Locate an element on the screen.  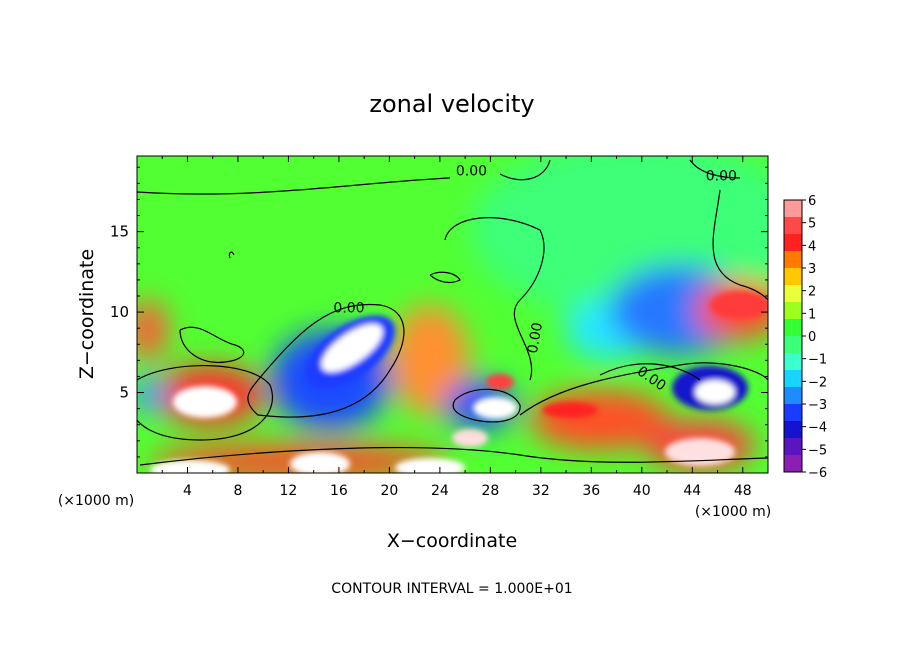
x-tick-label: 44 is located at coordinates (692, 491).